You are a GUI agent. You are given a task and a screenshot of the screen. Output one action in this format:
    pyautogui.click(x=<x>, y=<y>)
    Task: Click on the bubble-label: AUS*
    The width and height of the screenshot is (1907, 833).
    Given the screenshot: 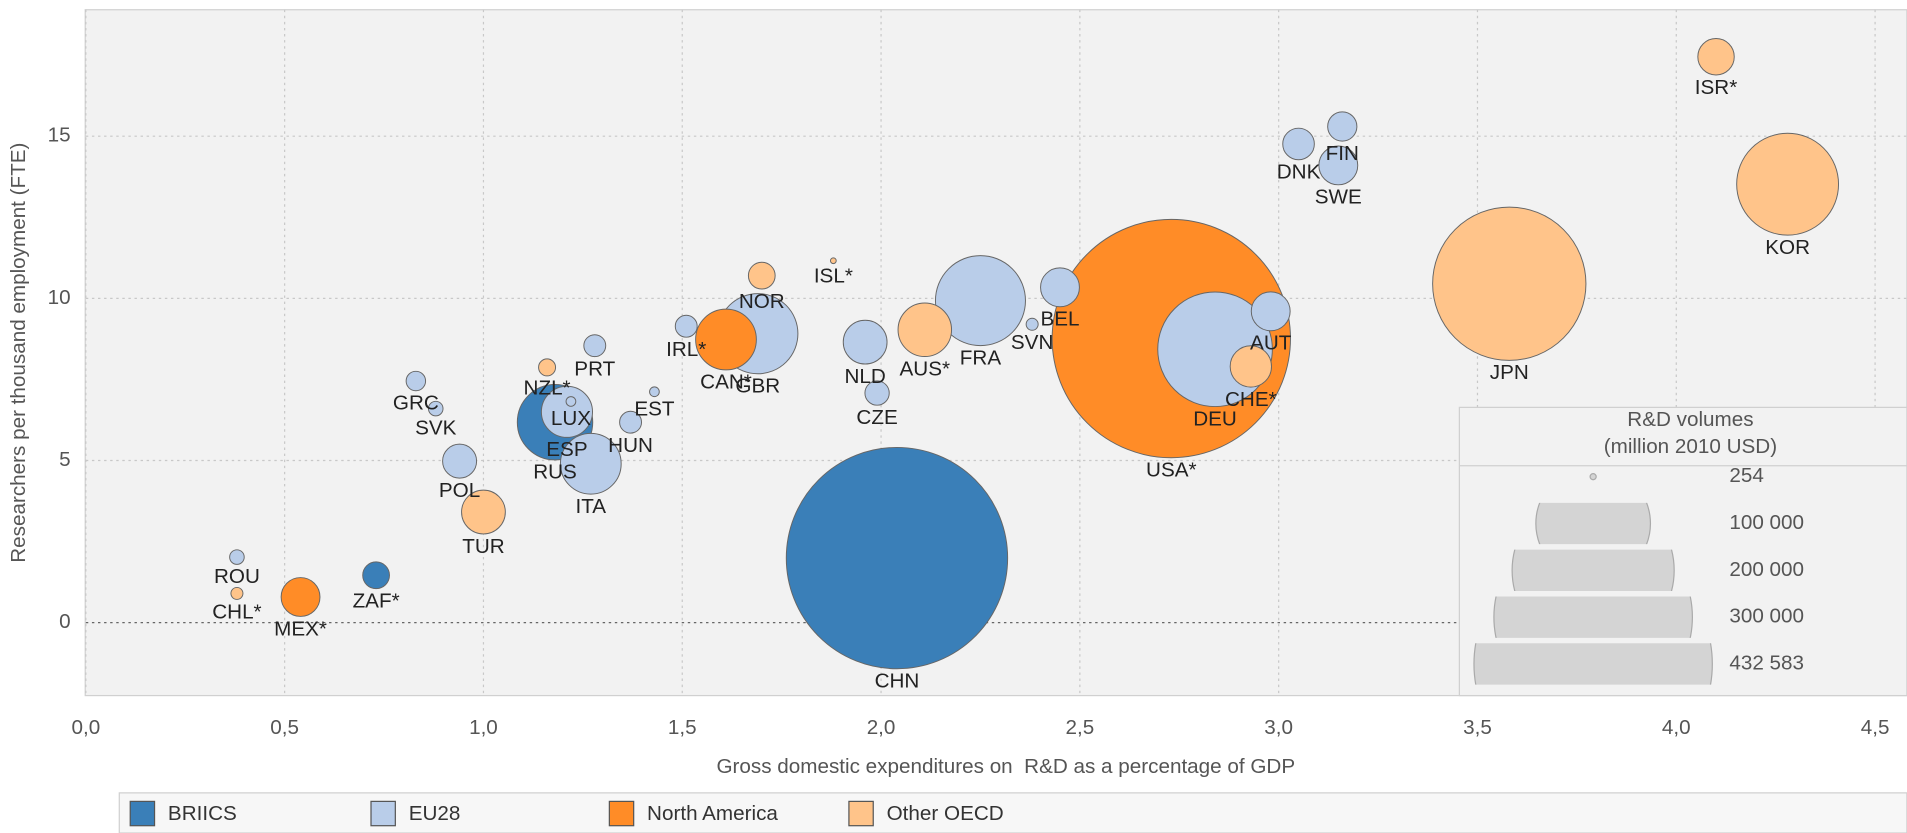 What is the action you would take?
    pyautogui.click(x=925, y=368)
    